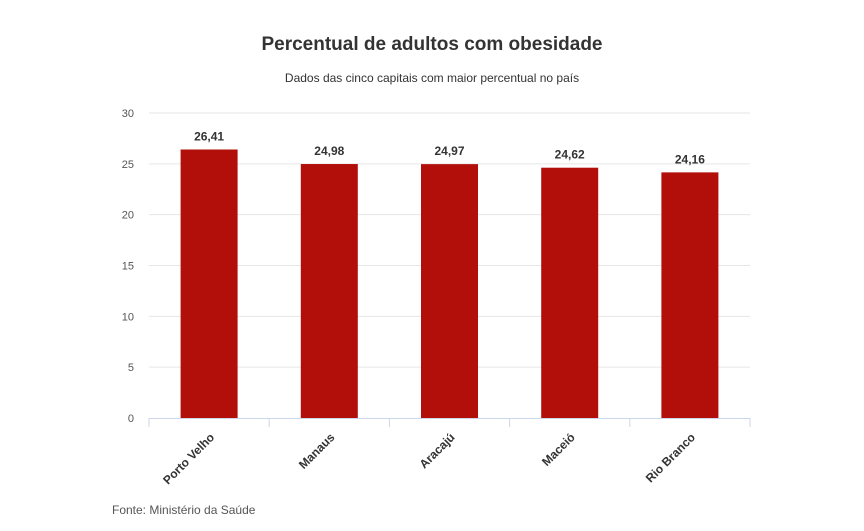 Image resolution: width=864 pixels, height=531 pixels. I want to click on y-tick-label: 20, so click(128, 216).